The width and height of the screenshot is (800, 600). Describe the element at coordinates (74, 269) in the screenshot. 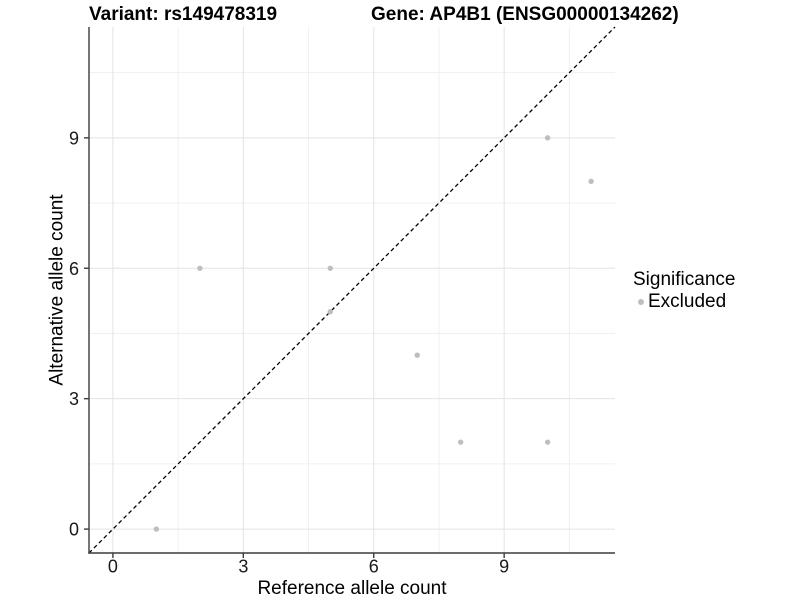

I see `y-tick-label: 6` at that location.